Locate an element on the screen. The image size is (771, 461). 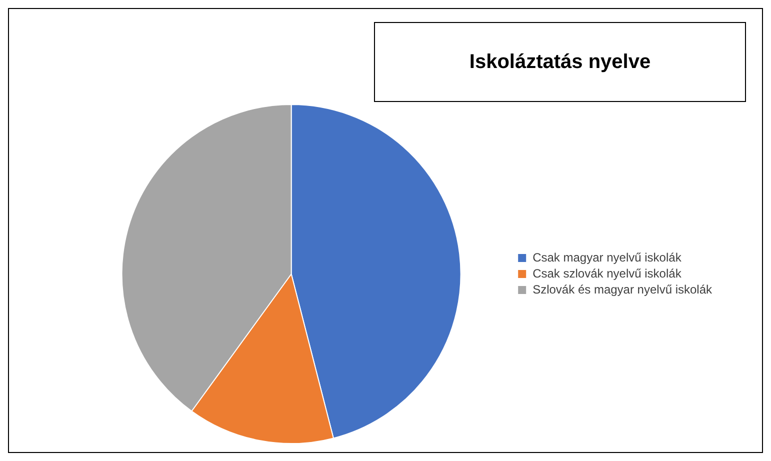
legend-label: Csak szlovák nyelvű iskolák is located at coordinates (607, 273).